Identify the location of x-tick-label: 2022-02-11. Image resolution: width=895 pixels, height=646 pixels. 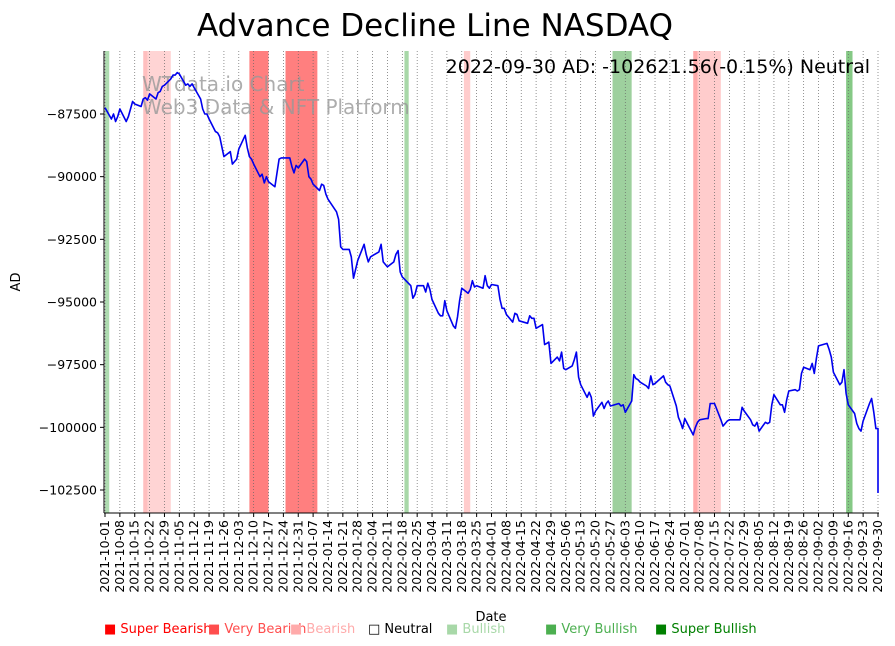
(386, 556).